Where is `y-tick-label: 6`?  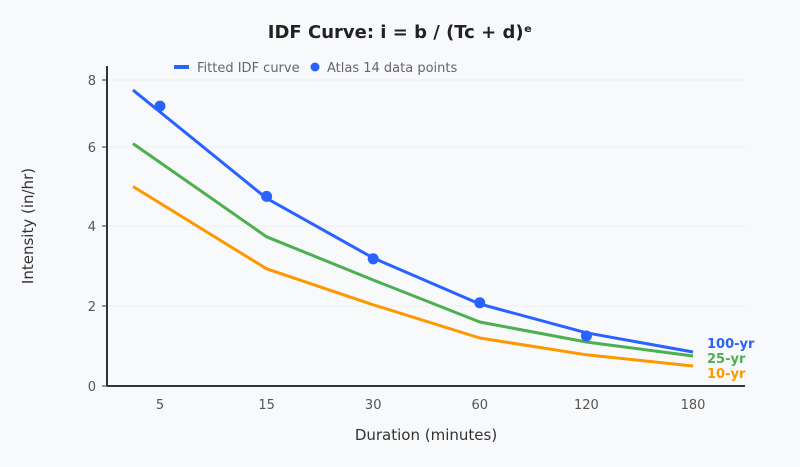 y-tick-label: 6 is located at coordinates (92, 148).